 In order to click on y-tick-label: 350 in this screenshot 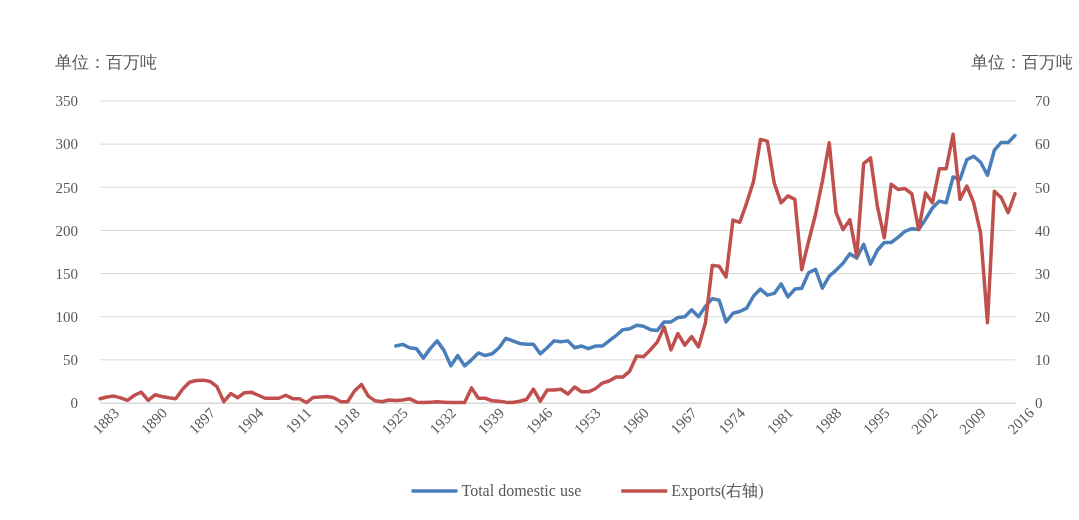, I will do `click(66, 101)`.